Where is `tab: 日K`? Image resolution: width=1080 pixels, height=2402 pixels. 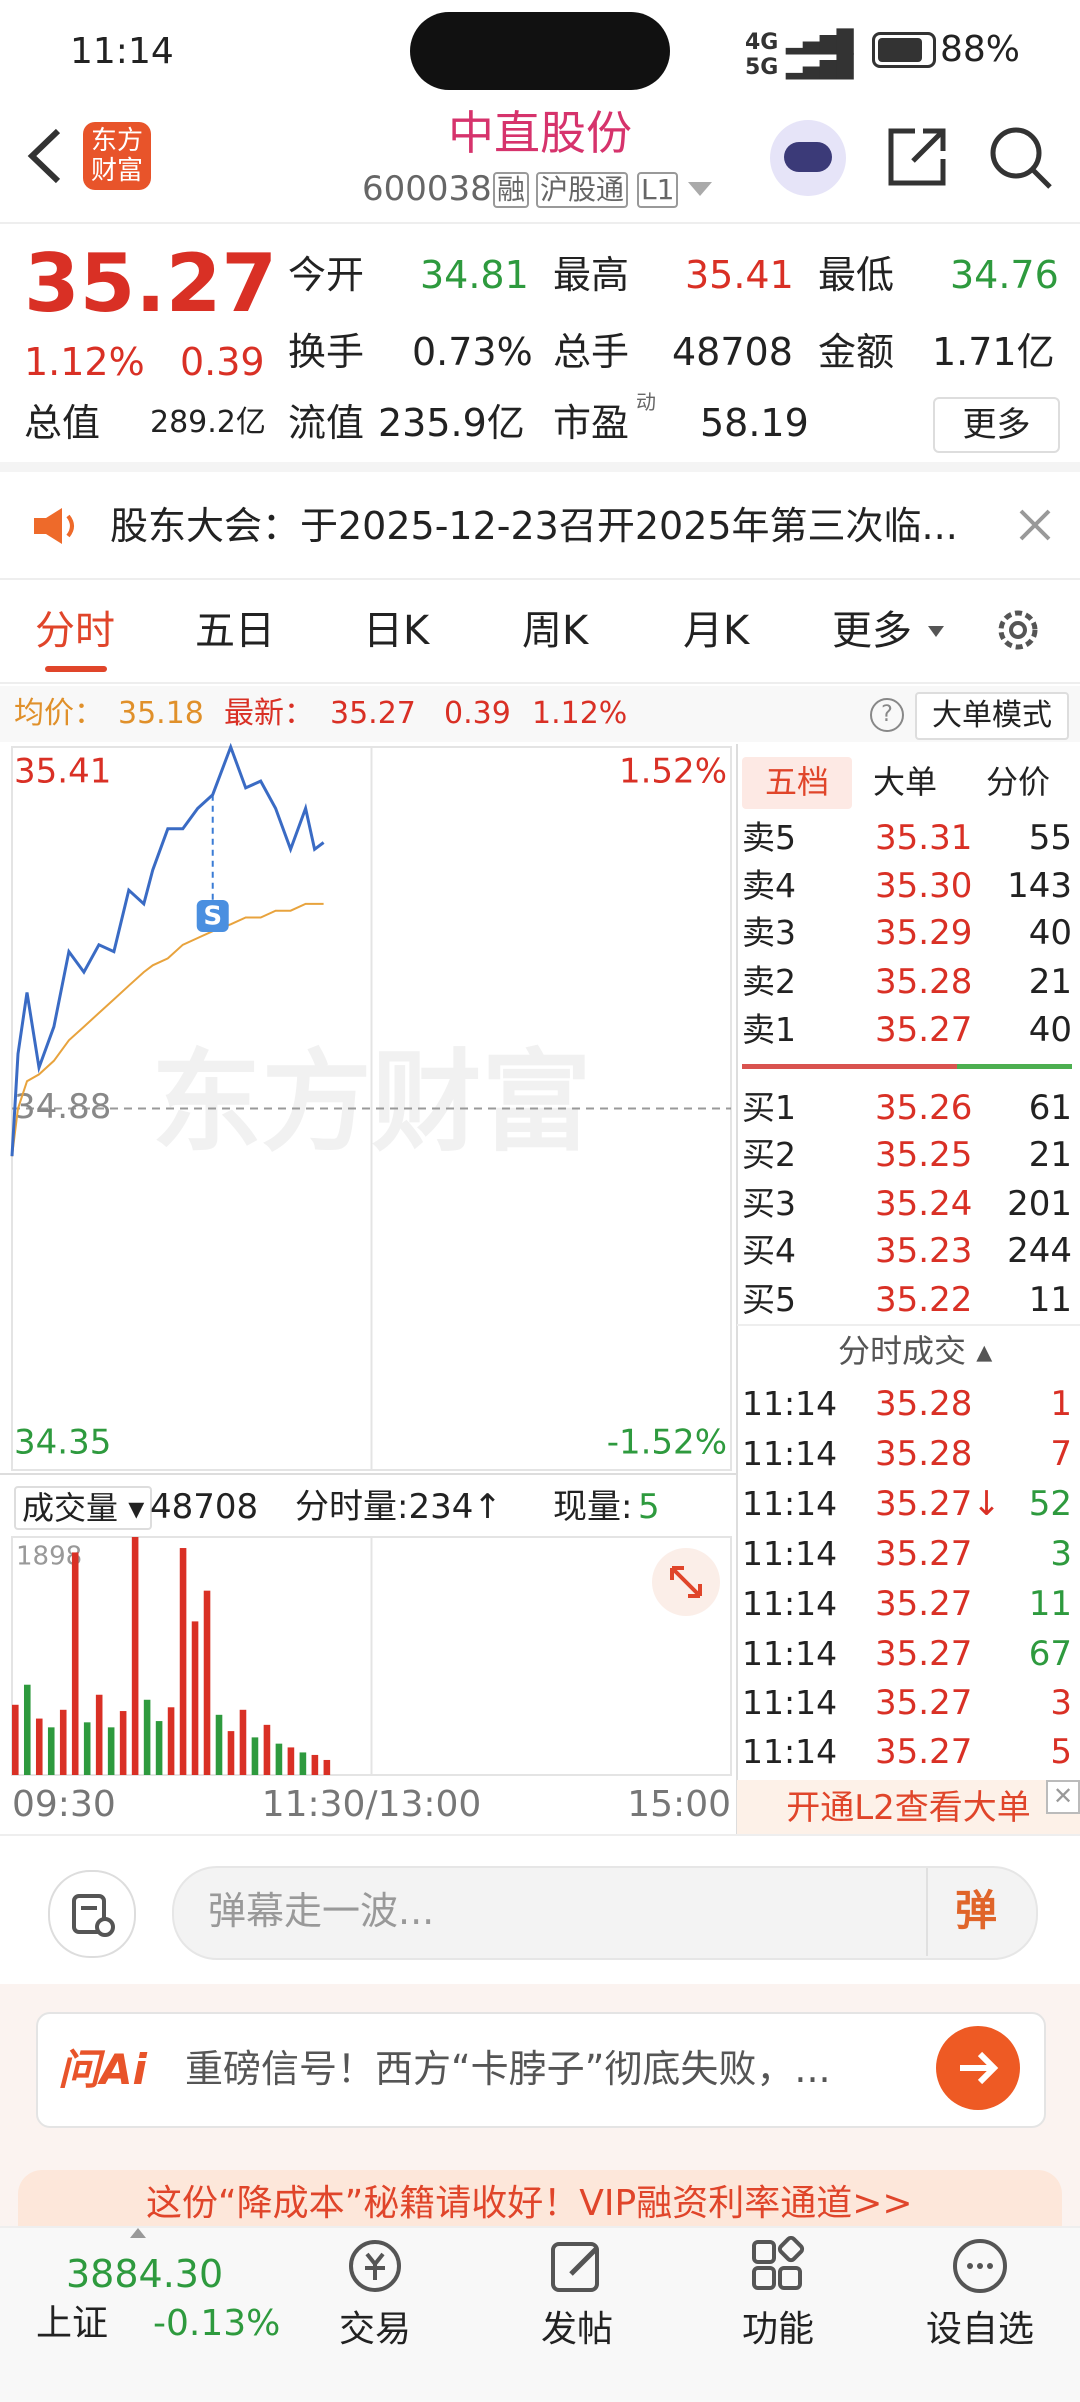 tab: 日K is located at coordinates (396, 631).